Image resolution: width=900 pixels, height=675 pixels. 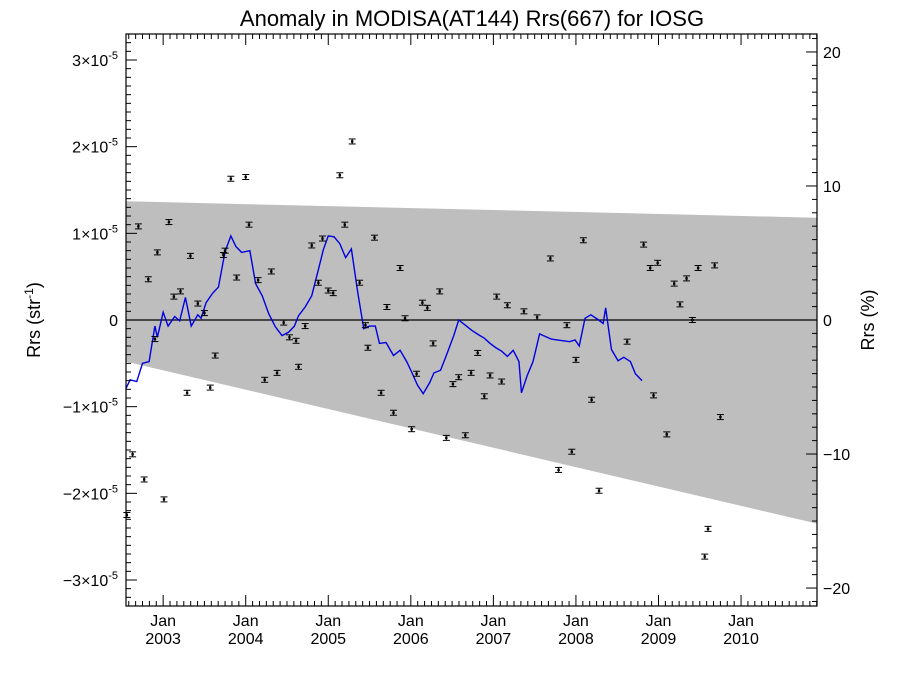 I want to click on y2-tick-label: −10, so click(x=836, y=455).